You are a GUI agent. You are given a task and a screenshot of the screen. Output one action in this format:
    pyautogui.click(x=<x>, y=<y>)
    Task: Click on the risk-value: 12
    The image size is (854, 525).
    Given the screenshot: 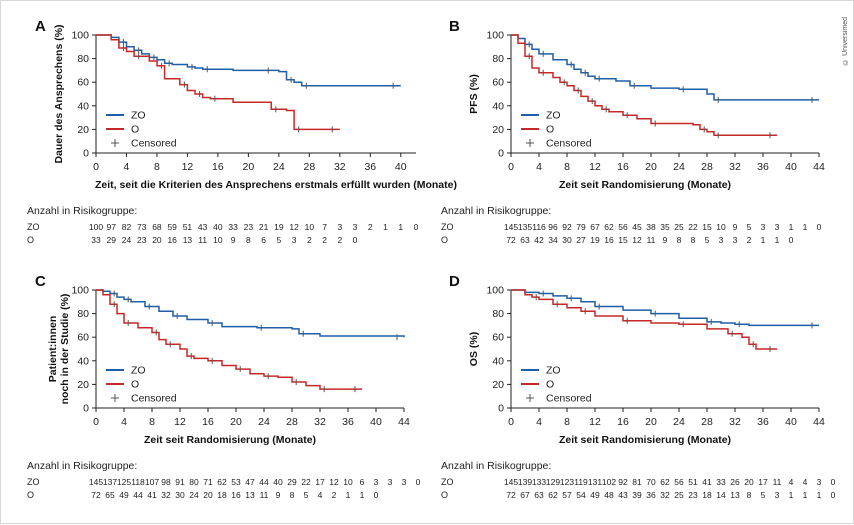 What is the action you would take?
    pyautogui.click(x=637, y=240)
    